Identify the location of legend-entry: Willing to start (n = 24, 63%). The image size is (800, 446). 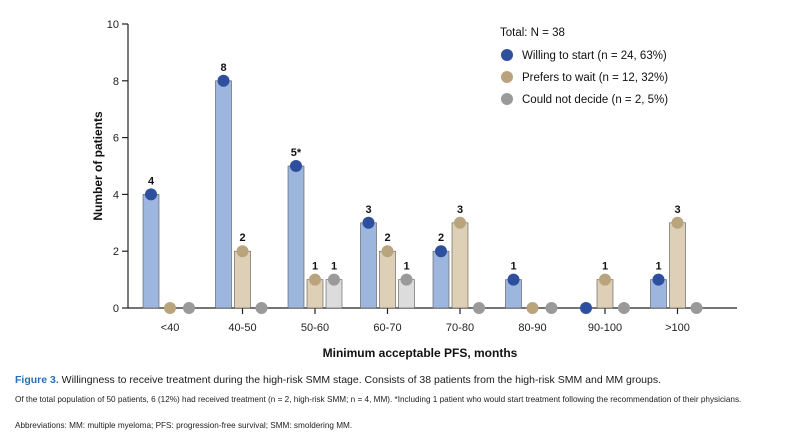
(594, 56).